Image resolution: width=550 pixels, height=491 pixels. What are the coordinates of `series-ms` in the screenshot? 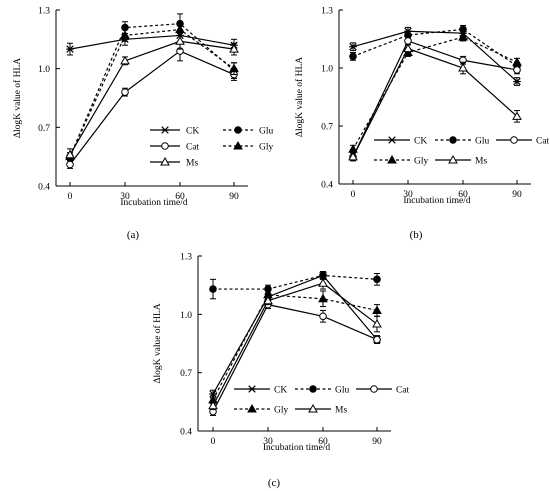 It's located at (295, 343).